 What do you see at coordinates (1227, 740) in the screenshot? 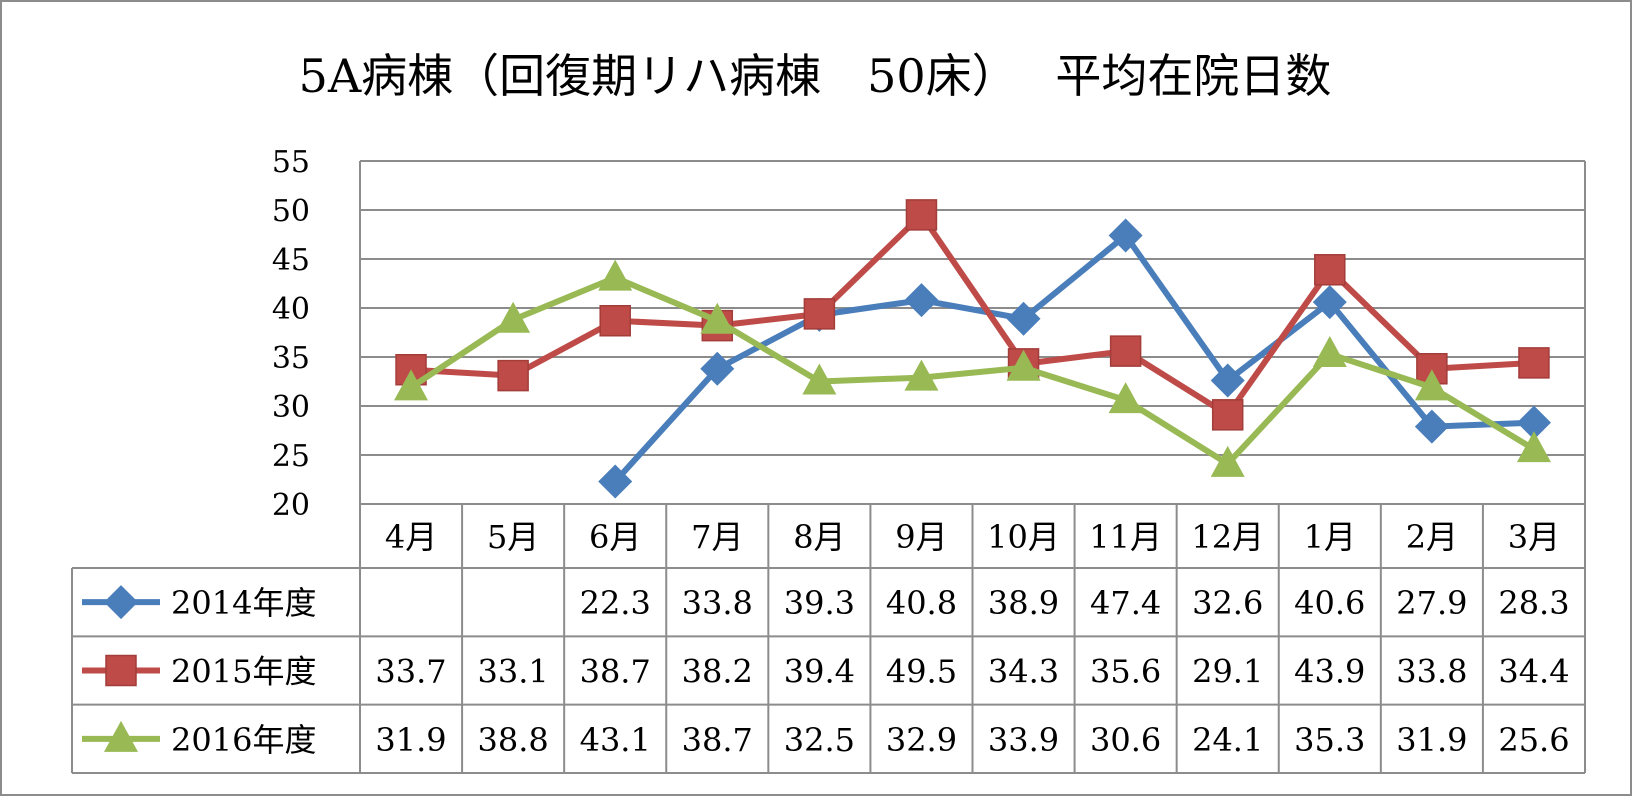
I see `data-value-cell: 24.1` at bounding box center [1227, 740].